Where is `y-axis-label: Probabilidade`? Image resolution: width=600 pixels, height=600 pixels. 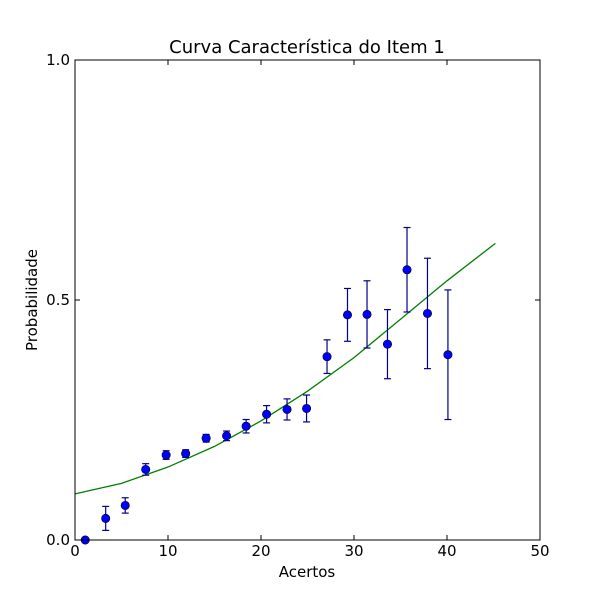
y-axis-label: Probabilidade is located at coordinates (32, 300).